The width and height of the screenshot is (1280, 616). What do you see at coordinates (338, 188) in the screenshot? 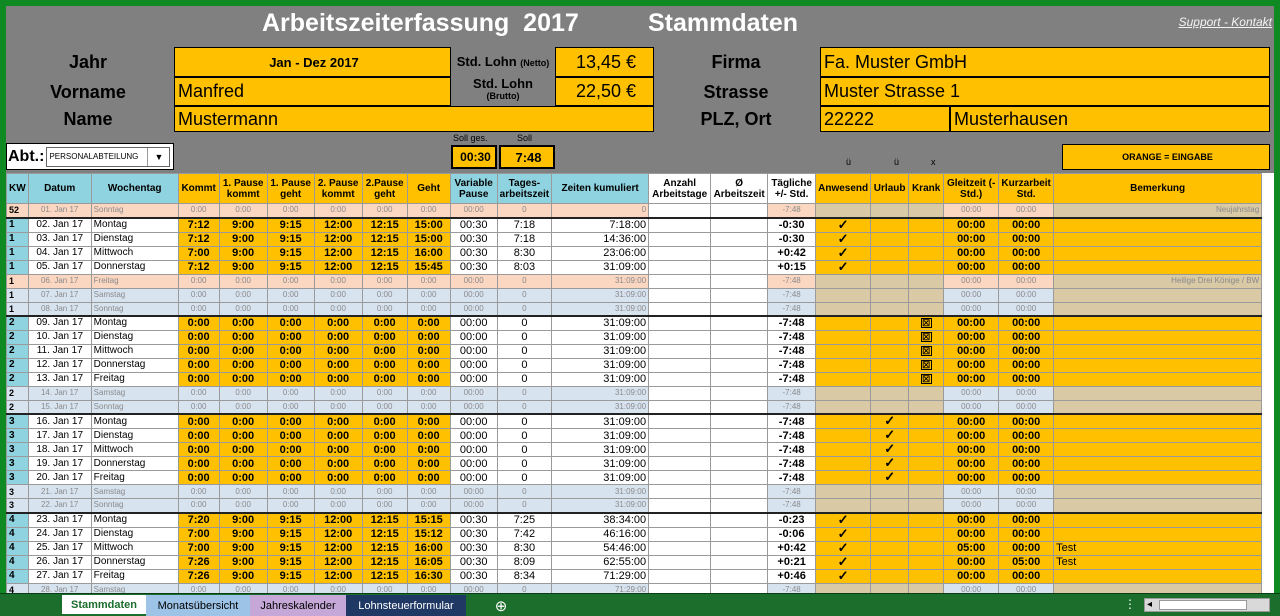
I see `column-header: 2. Pause kommt` at bounding box center [338, 188].